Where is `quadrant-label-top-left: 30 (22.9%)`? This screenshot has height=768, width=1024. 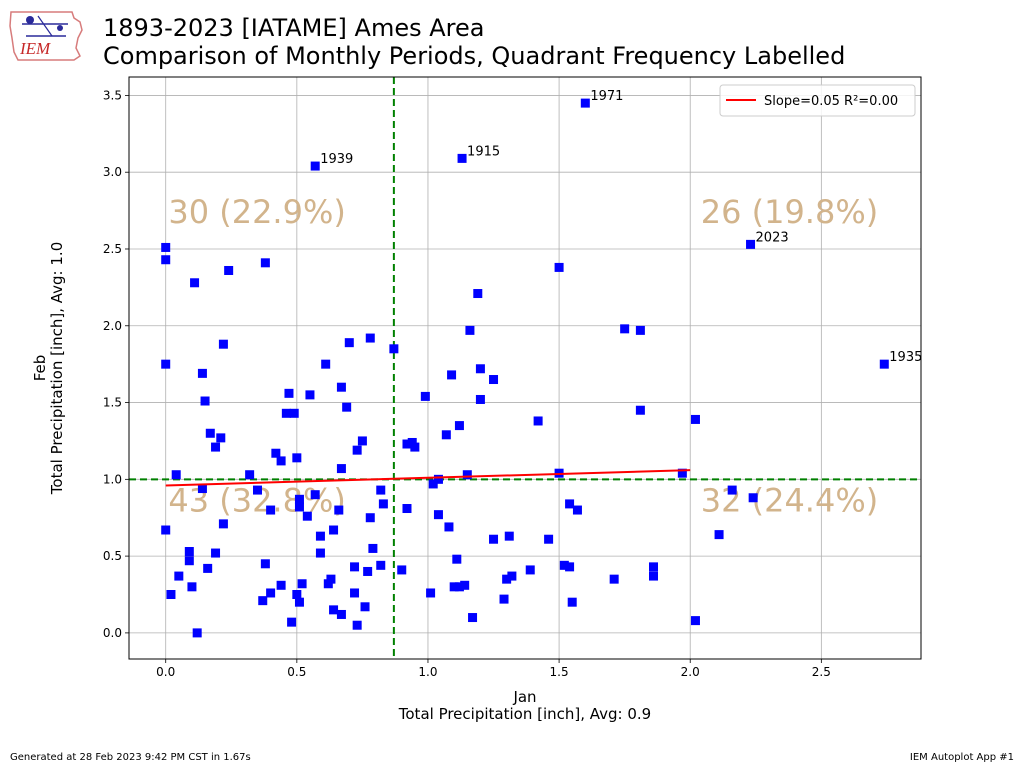 quadrant-label-top-left: 30 (22.9%) is located at coordinates (257, 212).